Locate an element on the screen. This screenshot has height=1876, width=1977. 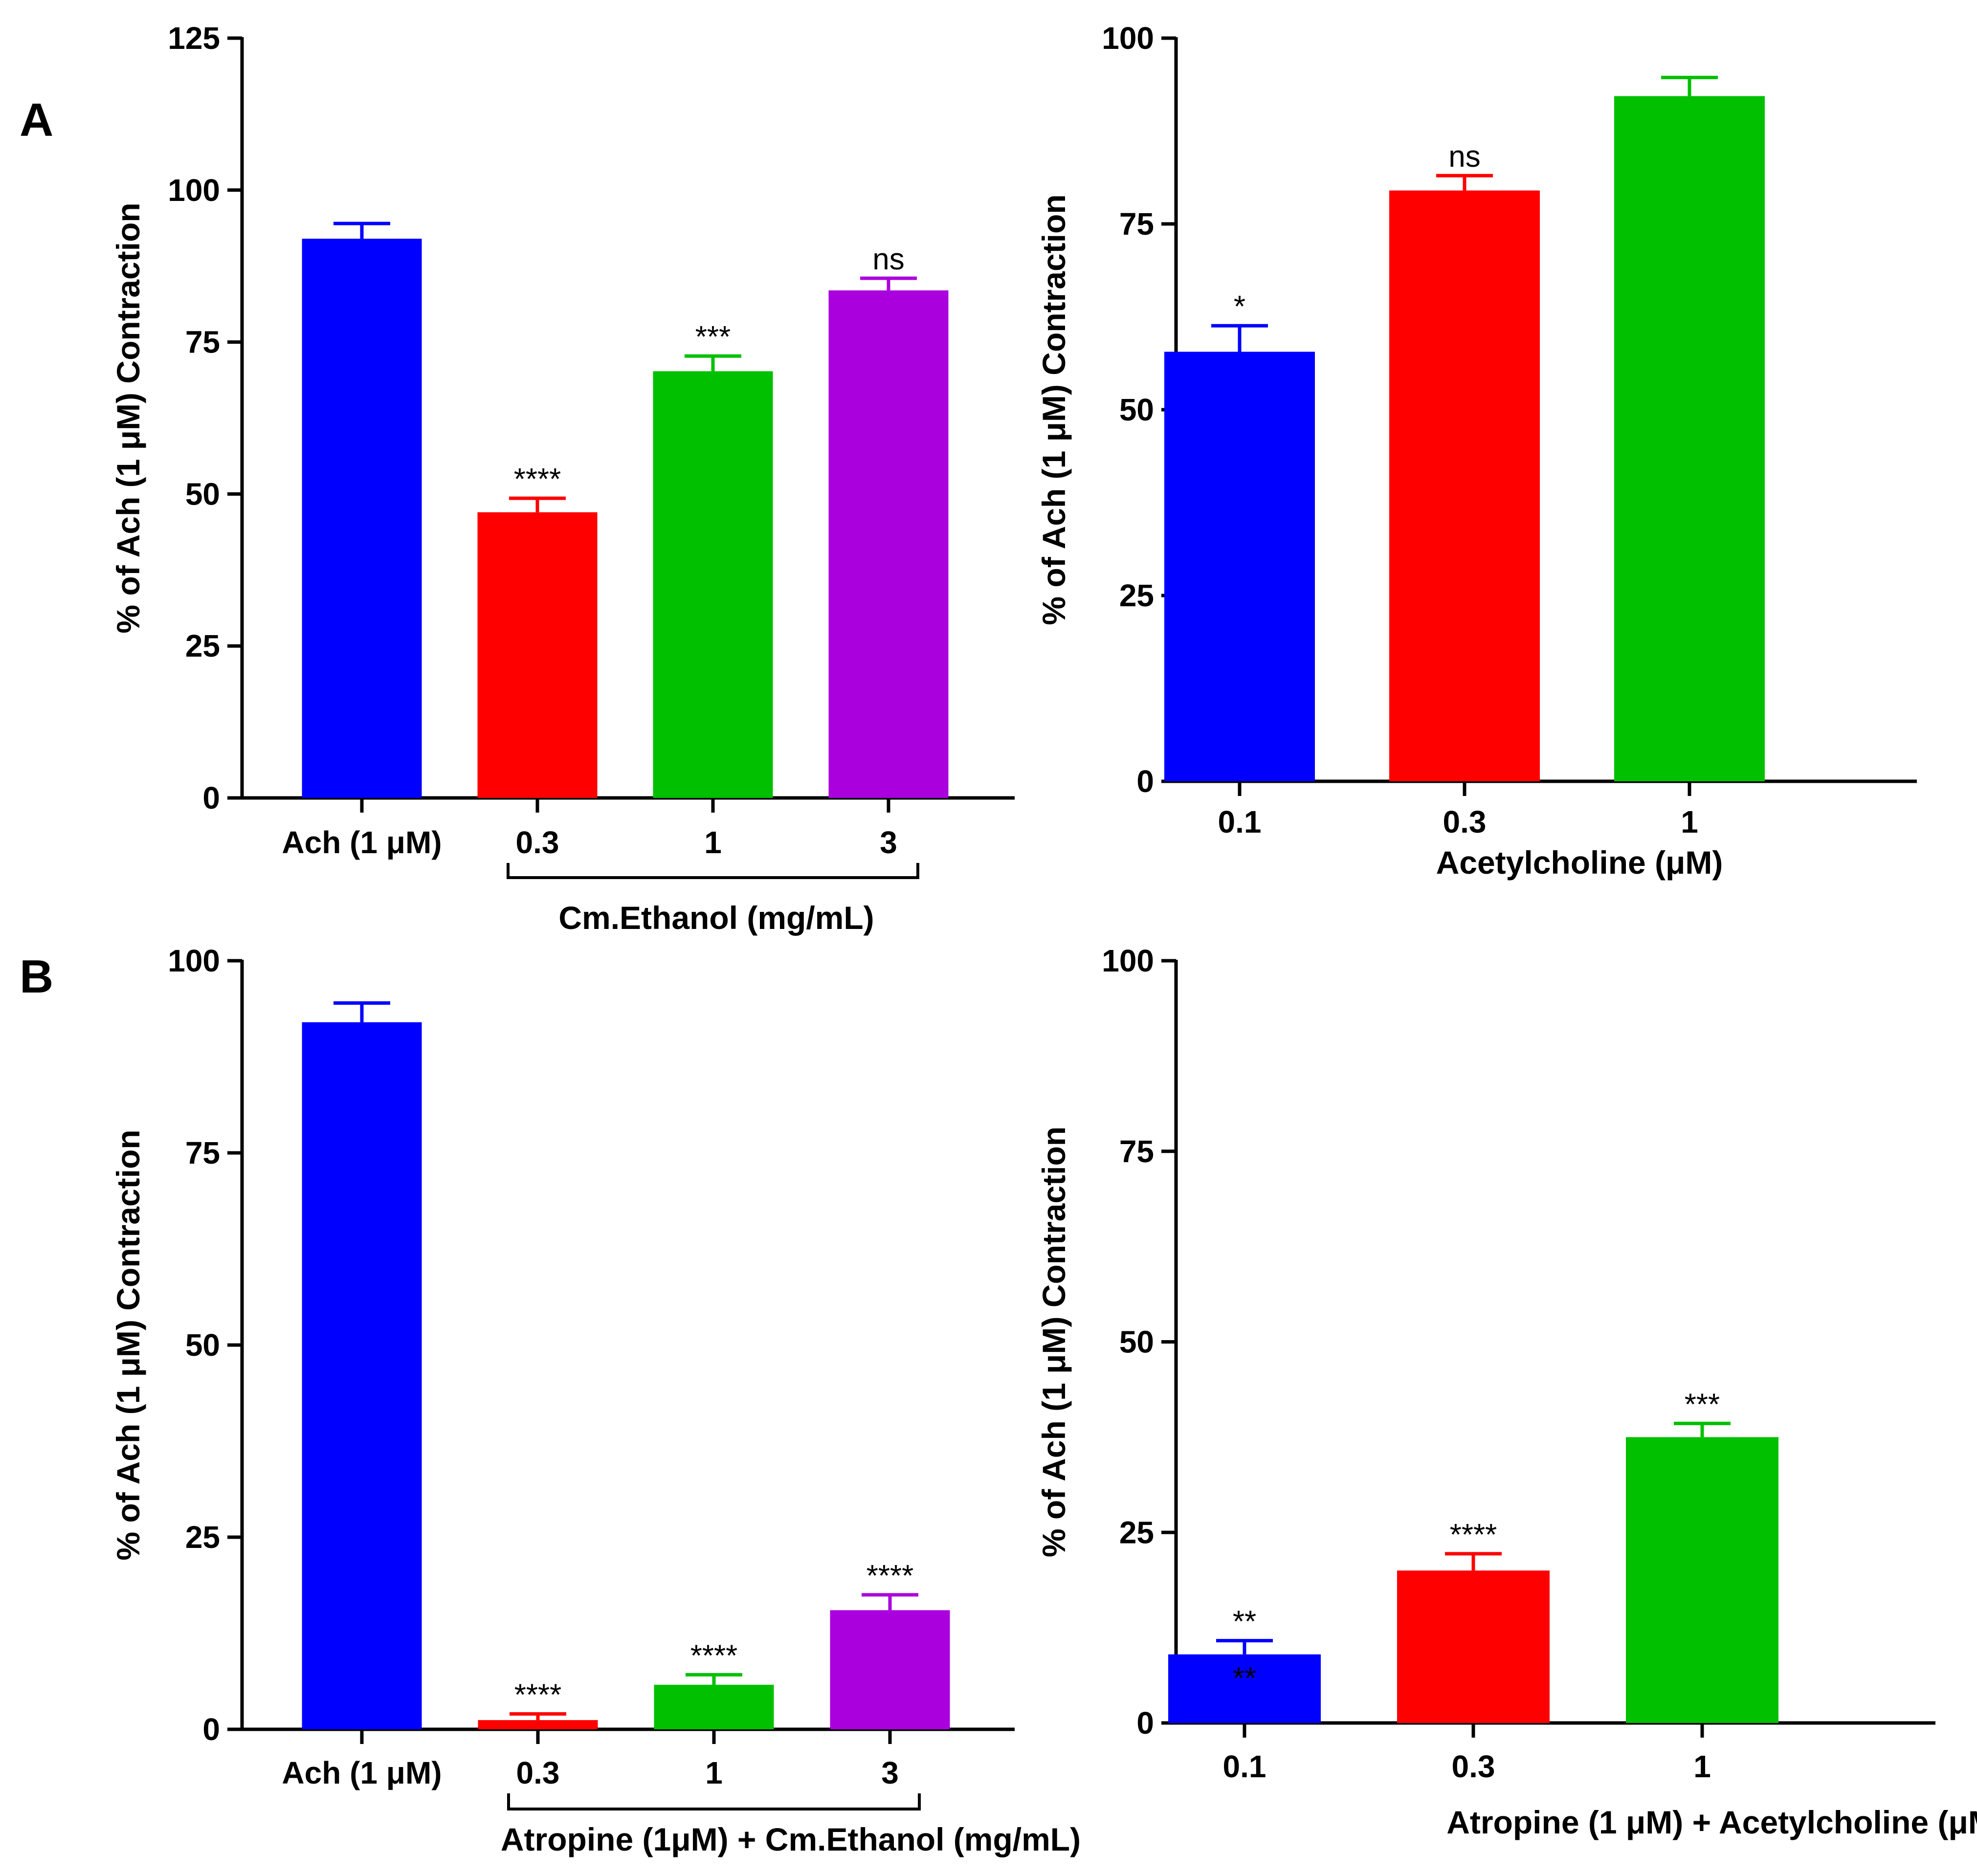
chart-2-x-tick-label: 3 is located at coordinates (890, 1773).